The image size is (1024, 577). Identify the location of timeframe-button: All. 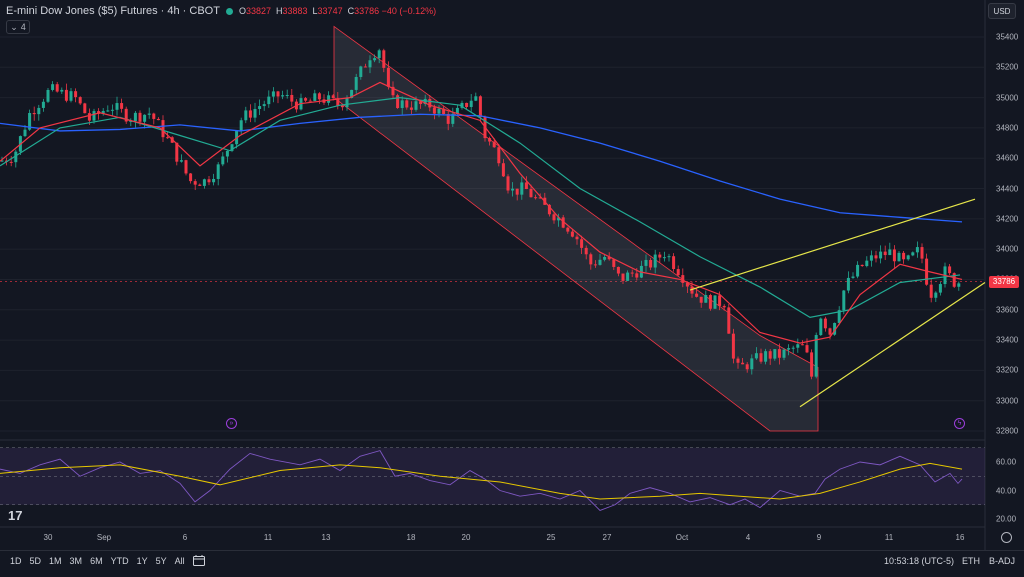
(179, 561).